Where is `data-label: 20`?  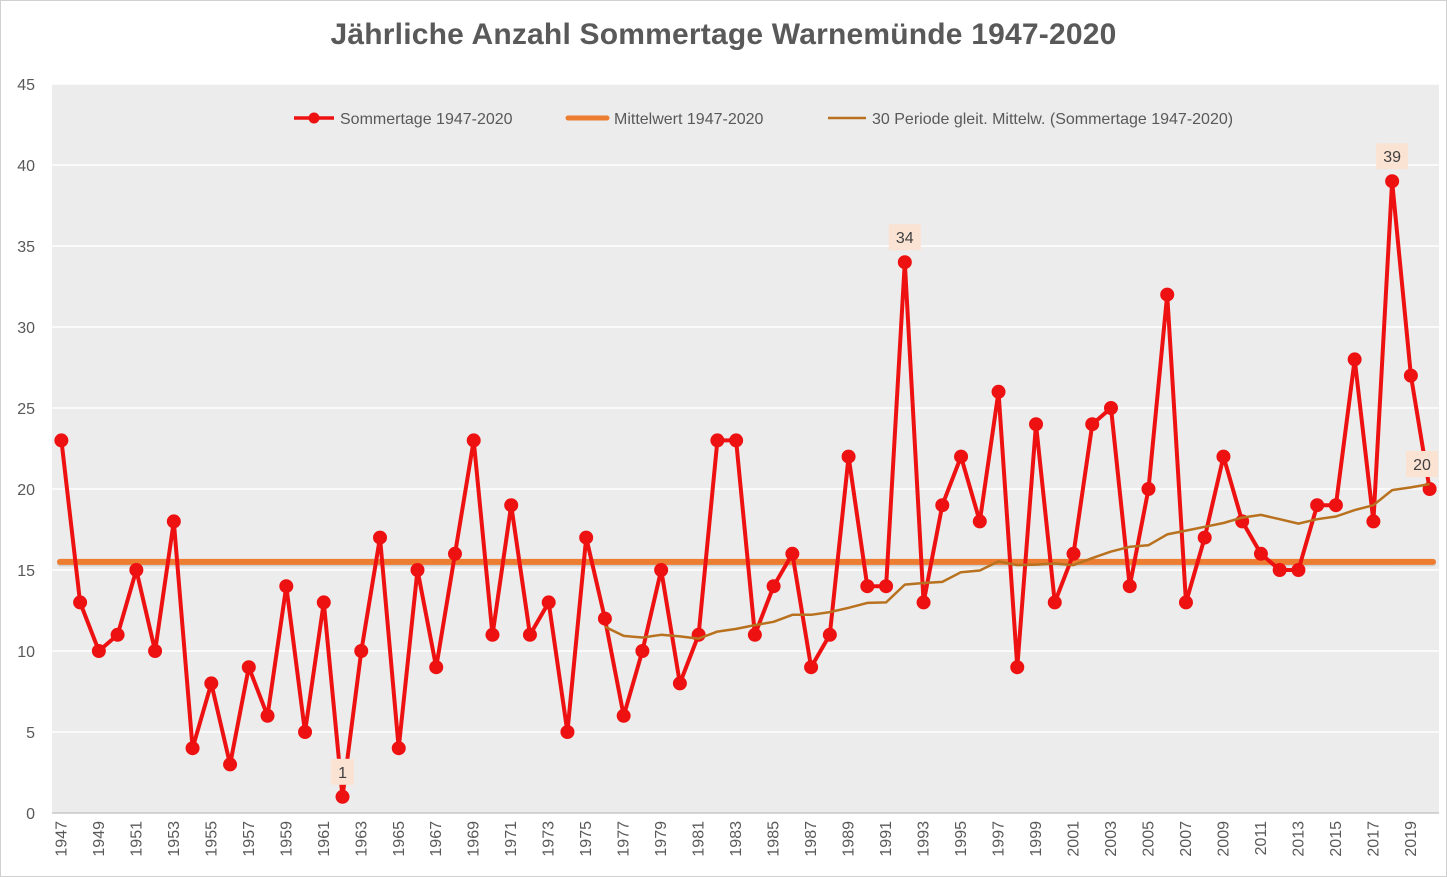
data-label: 20 is located at coordinates (1422, 465).